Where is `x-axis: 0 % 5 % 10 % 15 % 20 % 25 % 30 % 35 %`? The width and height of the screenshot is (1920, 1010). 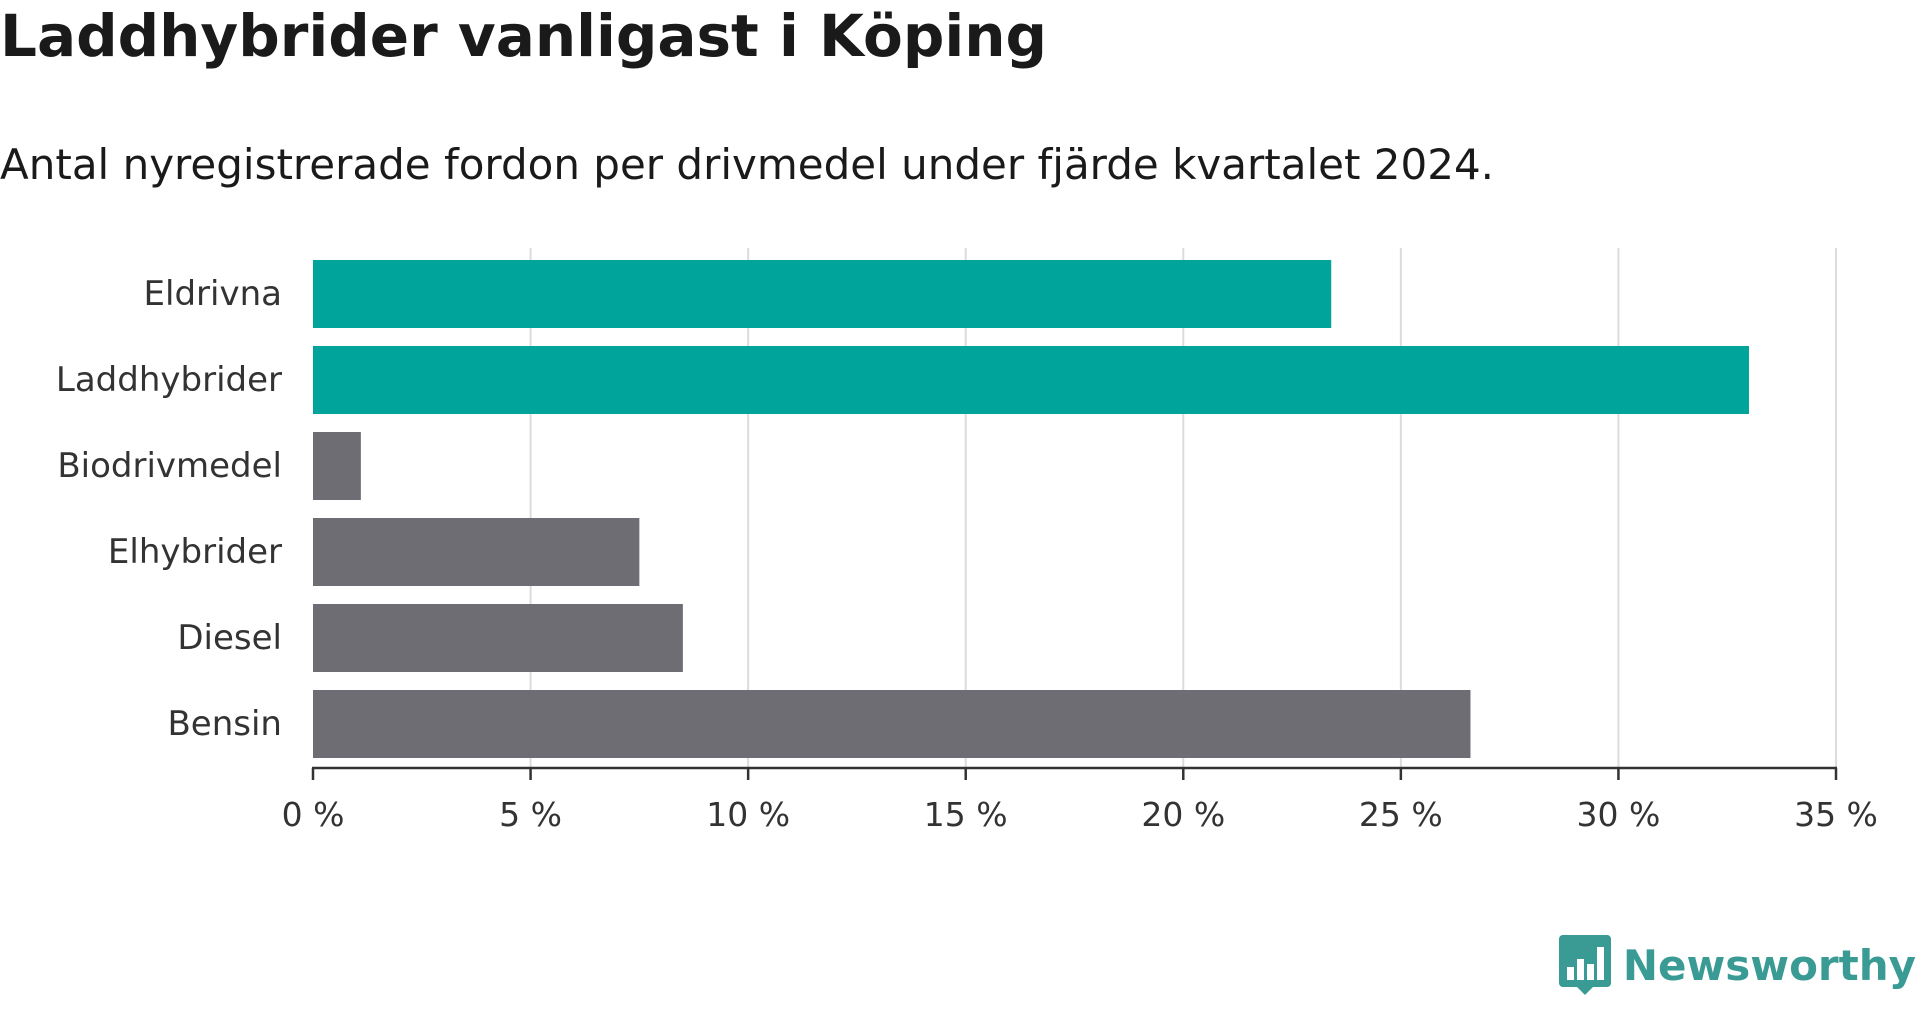 x-axis: 0 % 5 % 10 % 15 % 20 % 25 % 30 % 35 % is located at coordinates (1080, 800).